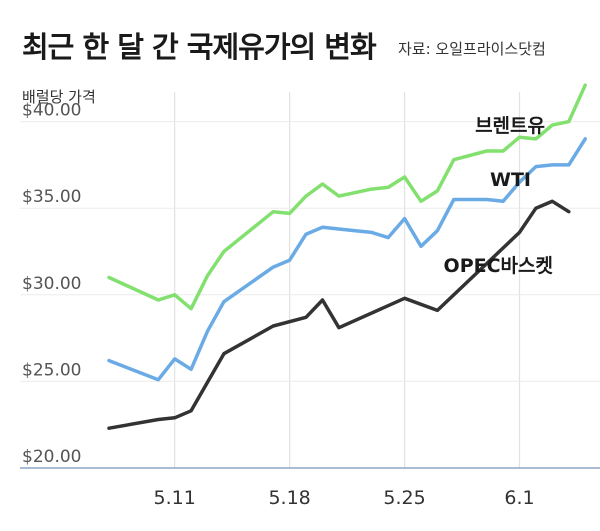 This screenshot has height=531, width=600. What do you see at coordinates (404, 498) in the screenshot?
I see `x-tick-label: 5.25` at bounding box center [404, 498].